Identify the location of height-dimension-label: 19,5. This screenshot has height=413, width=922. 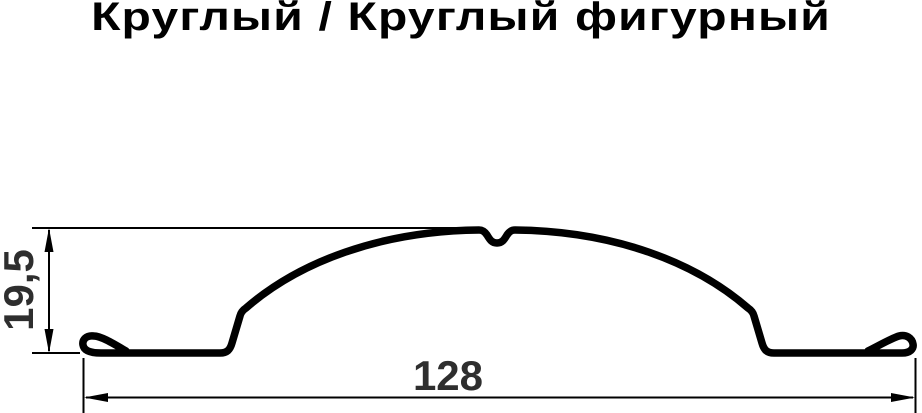
(21, 290).